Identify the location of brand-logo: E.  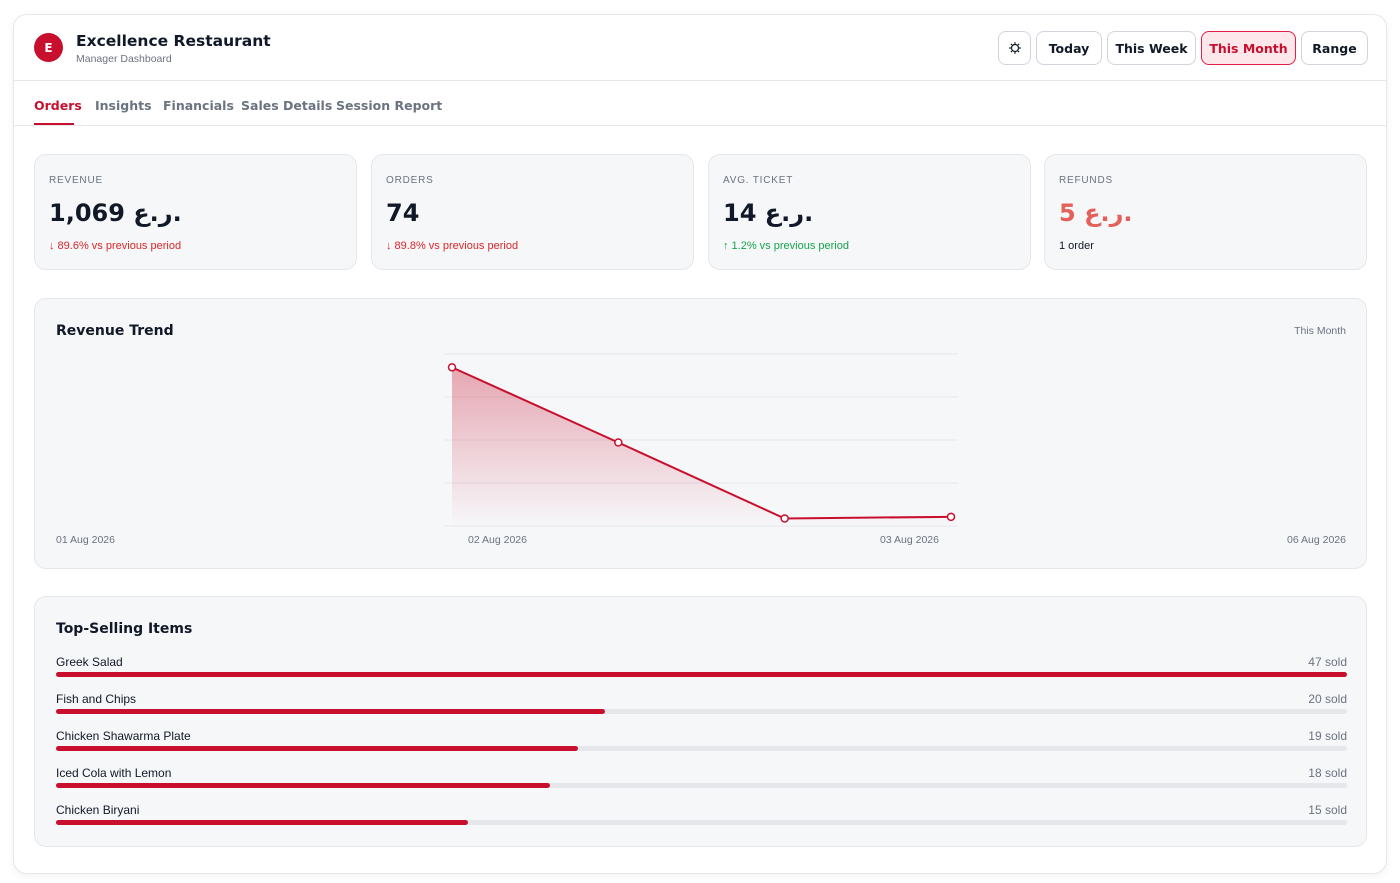
(48, 47).